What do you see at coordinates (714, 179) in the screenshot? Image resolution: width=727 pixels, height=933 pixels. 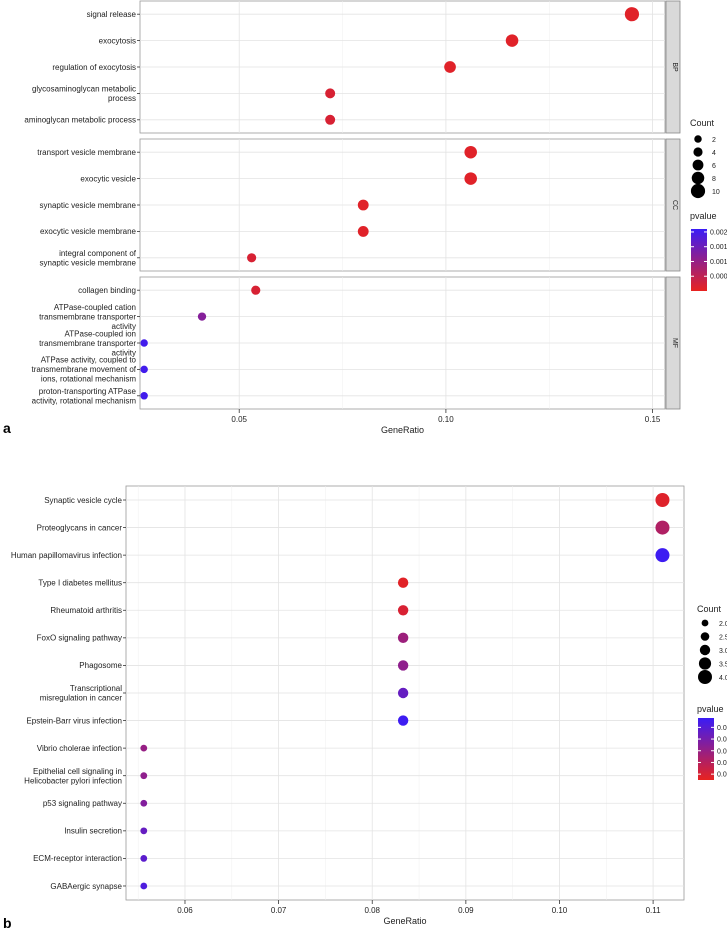 I see `count-legend-label: 8` at bounding box center [714, 179].